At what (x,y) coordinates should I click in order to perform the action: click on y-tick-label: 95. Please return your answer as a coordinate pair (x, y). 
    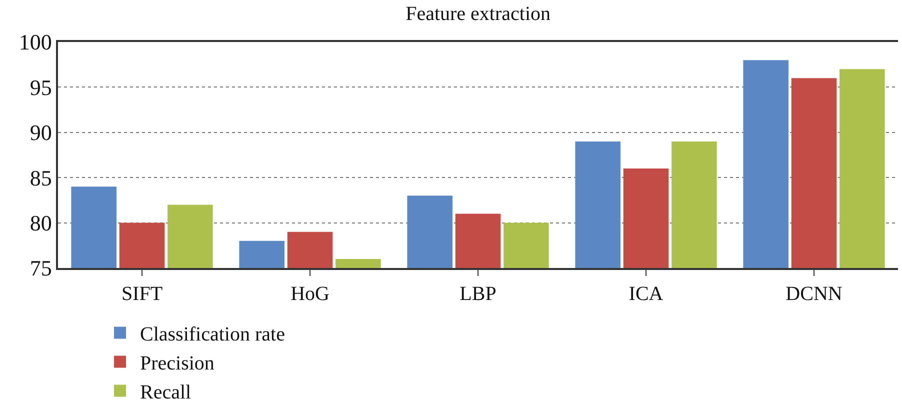
    Looking at the image, I should click on (41, 87).